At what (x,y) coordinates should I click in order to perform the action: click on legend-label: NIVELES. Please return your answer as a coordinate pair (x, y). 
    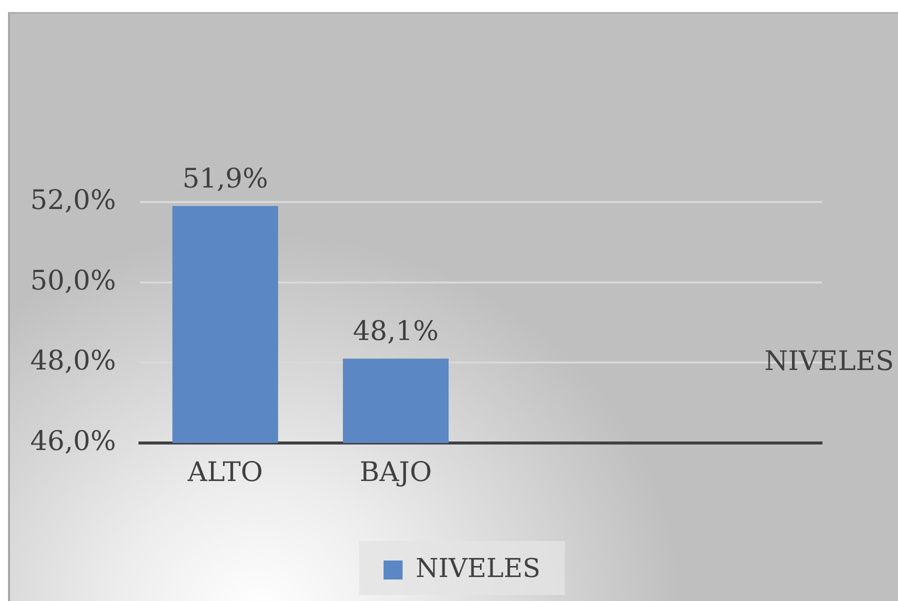
    Looking at the image, I should click on (478, 569).